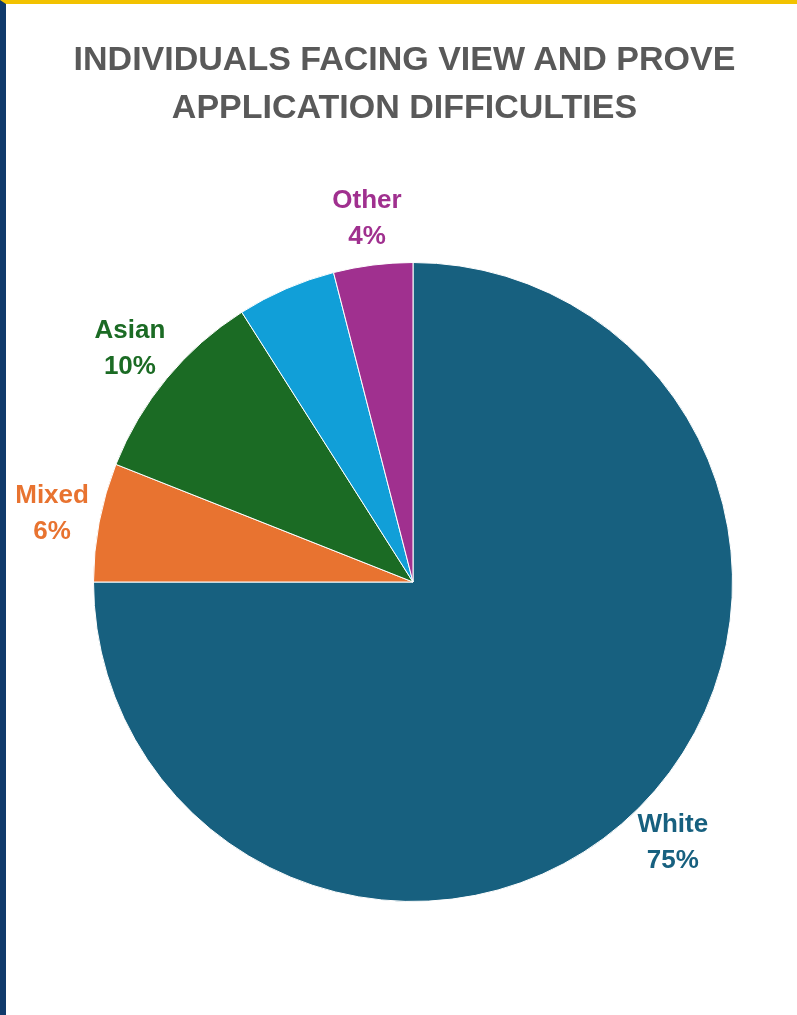  Describe the element at coordinates (672, 858) in the screenshot. I see `data-label: 75%` at that location.